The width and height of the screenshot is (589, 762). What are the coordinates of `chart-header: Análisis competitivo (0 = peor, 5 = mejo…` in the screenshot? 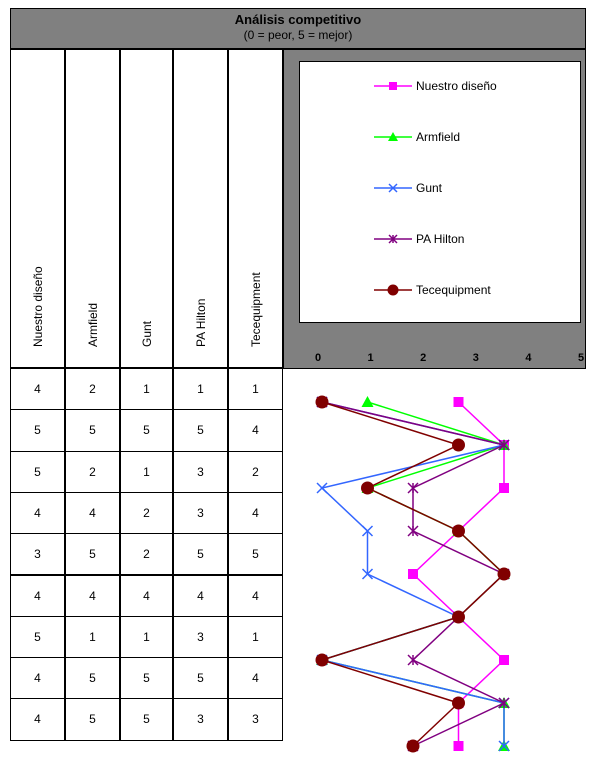 It's located at (298, 28).